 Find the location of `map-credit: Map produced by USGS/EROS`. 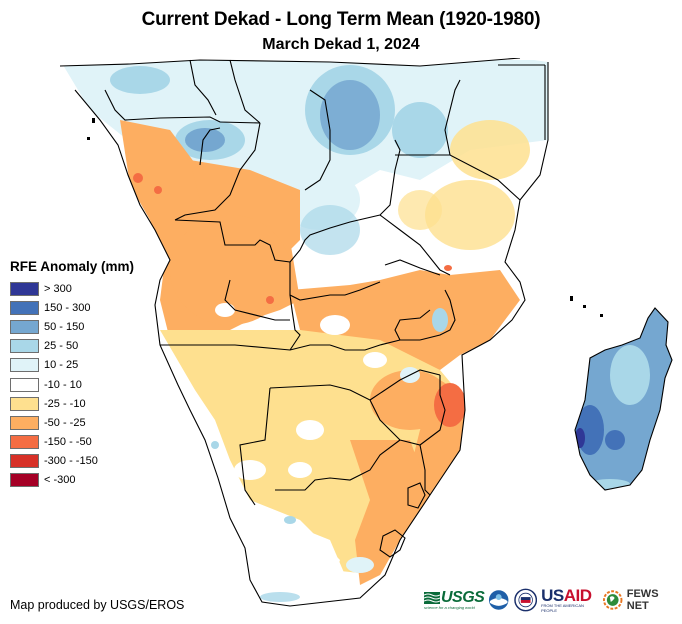

map-credit: Map produced by USGS/EROS is located at coordinates (97, 605).